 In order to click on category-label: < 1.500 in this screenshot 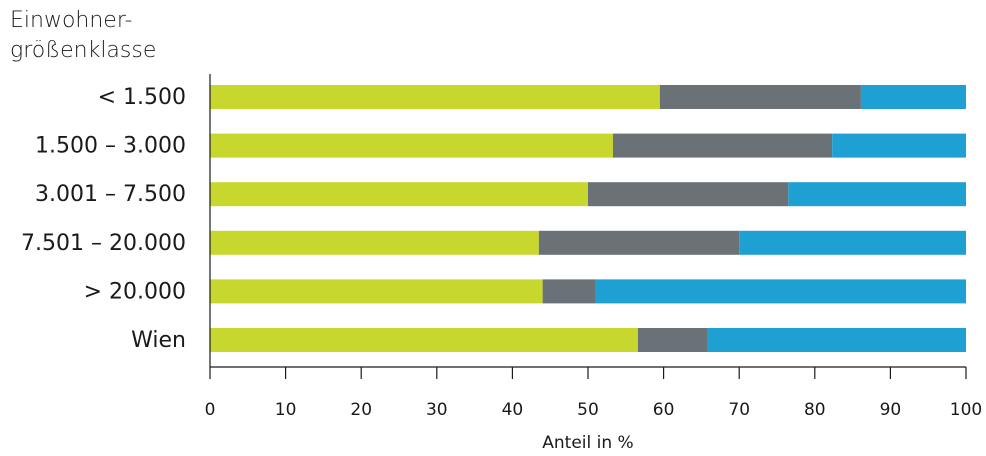, I will do `click(142, 97)`.